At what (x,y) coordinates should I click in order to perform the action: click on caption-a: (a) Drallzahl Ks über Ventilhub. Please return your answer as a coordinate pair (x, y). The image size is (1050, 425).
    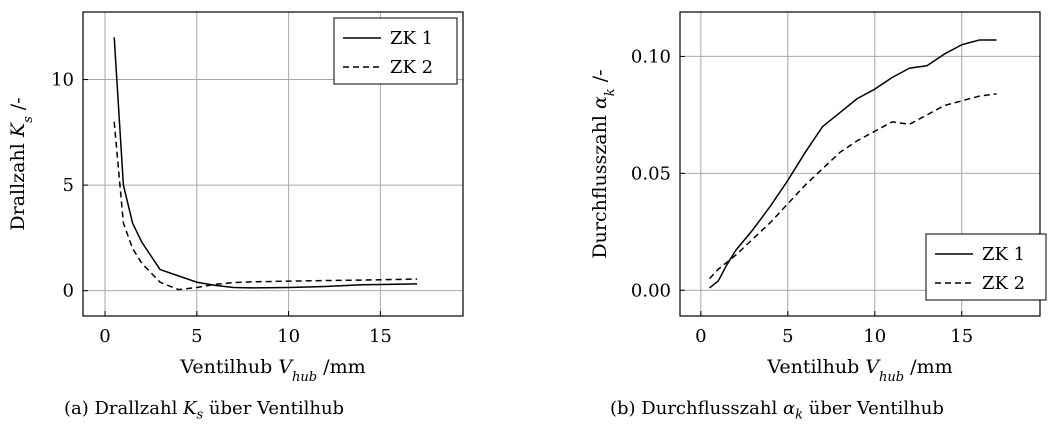
    Looking at the image, I should click on (204, 410).